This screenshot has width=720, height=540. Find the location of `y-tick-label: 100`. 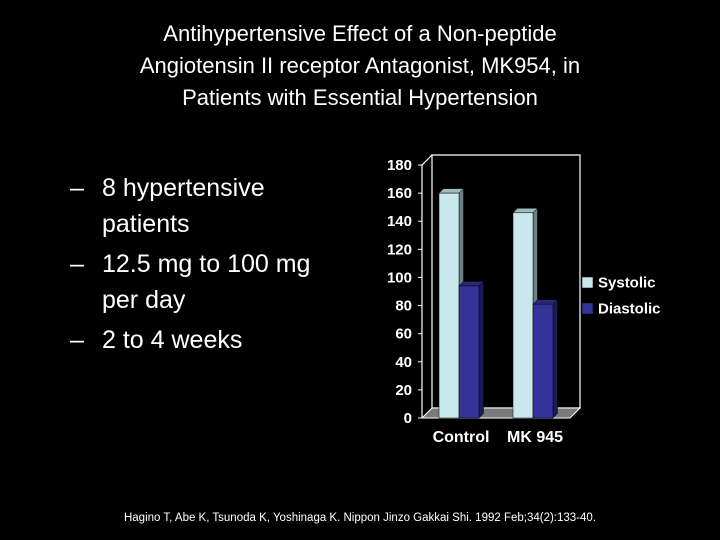

y-tick-label: 100 is located at coordinates (399, 277).